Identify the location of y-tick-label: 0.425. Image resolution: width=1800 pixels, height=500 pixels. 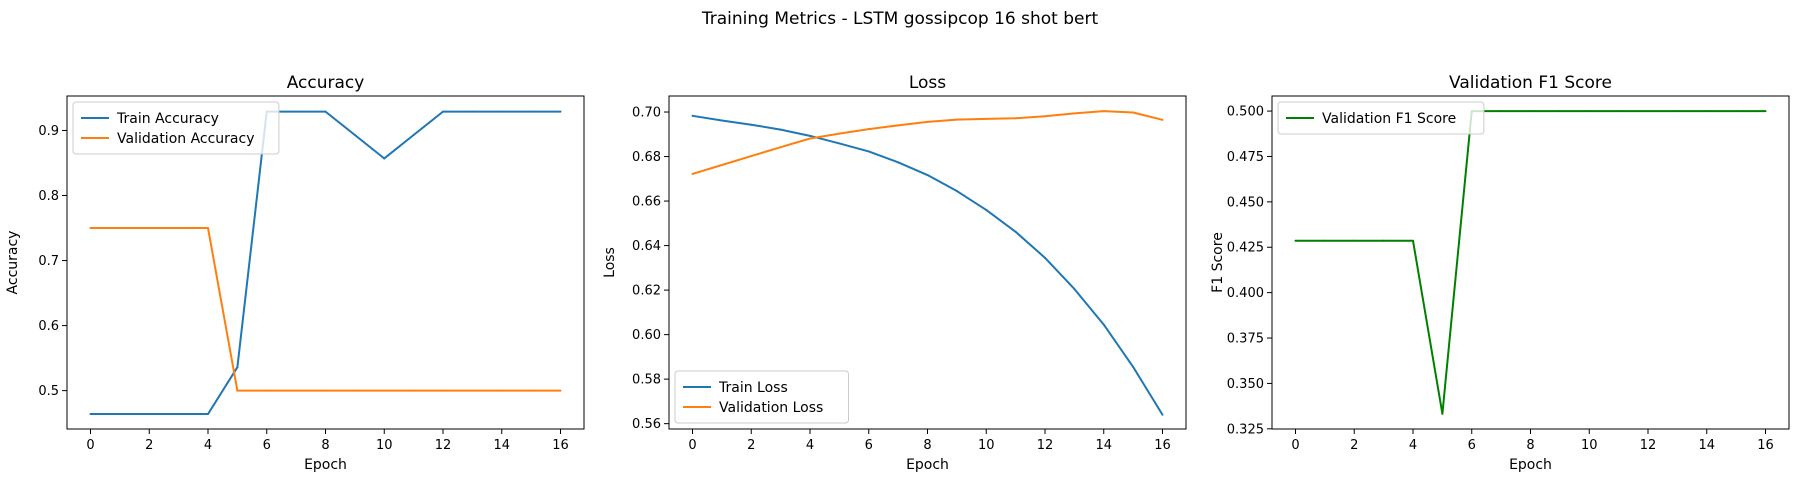
(1245, 248).